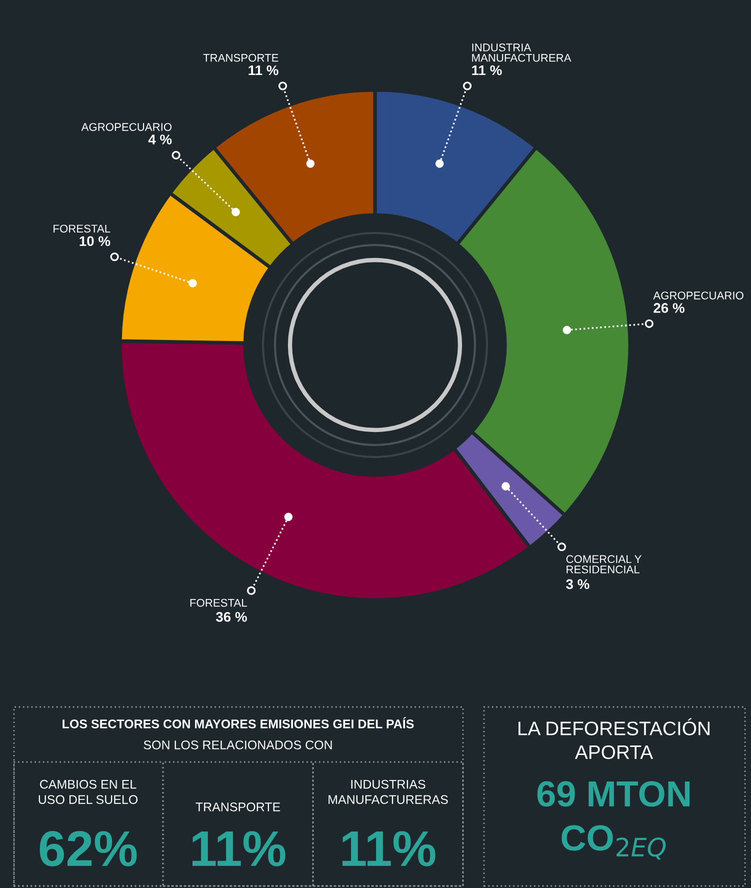 This screenshot has height=888, width=751. Describe the element at coordinates (388, 792) in the screenshot. I see `text: INDUSTRIAS MANUFACTURERAS` at that location.